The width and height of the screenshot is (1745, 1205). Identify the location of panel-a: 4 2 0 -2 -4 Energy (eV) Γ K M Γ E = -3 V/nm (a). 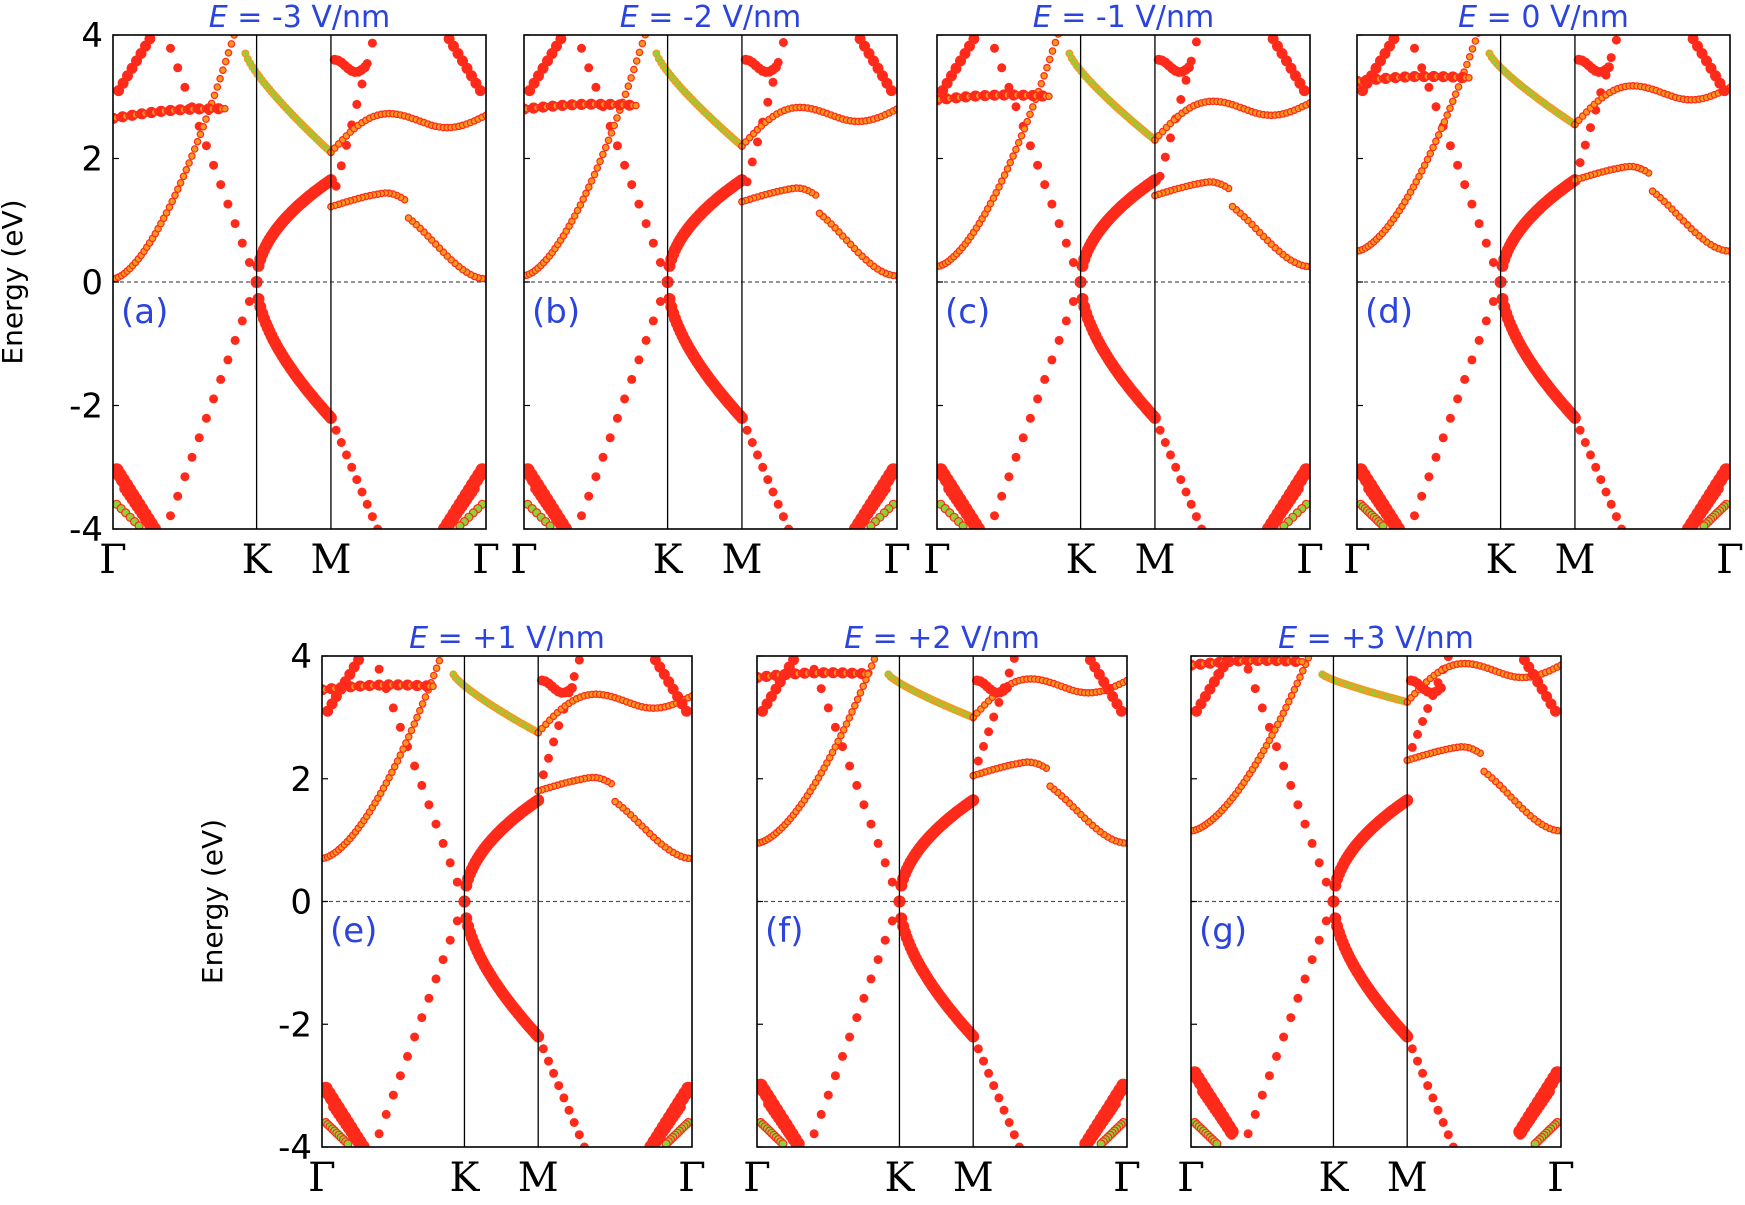
(250, 291).